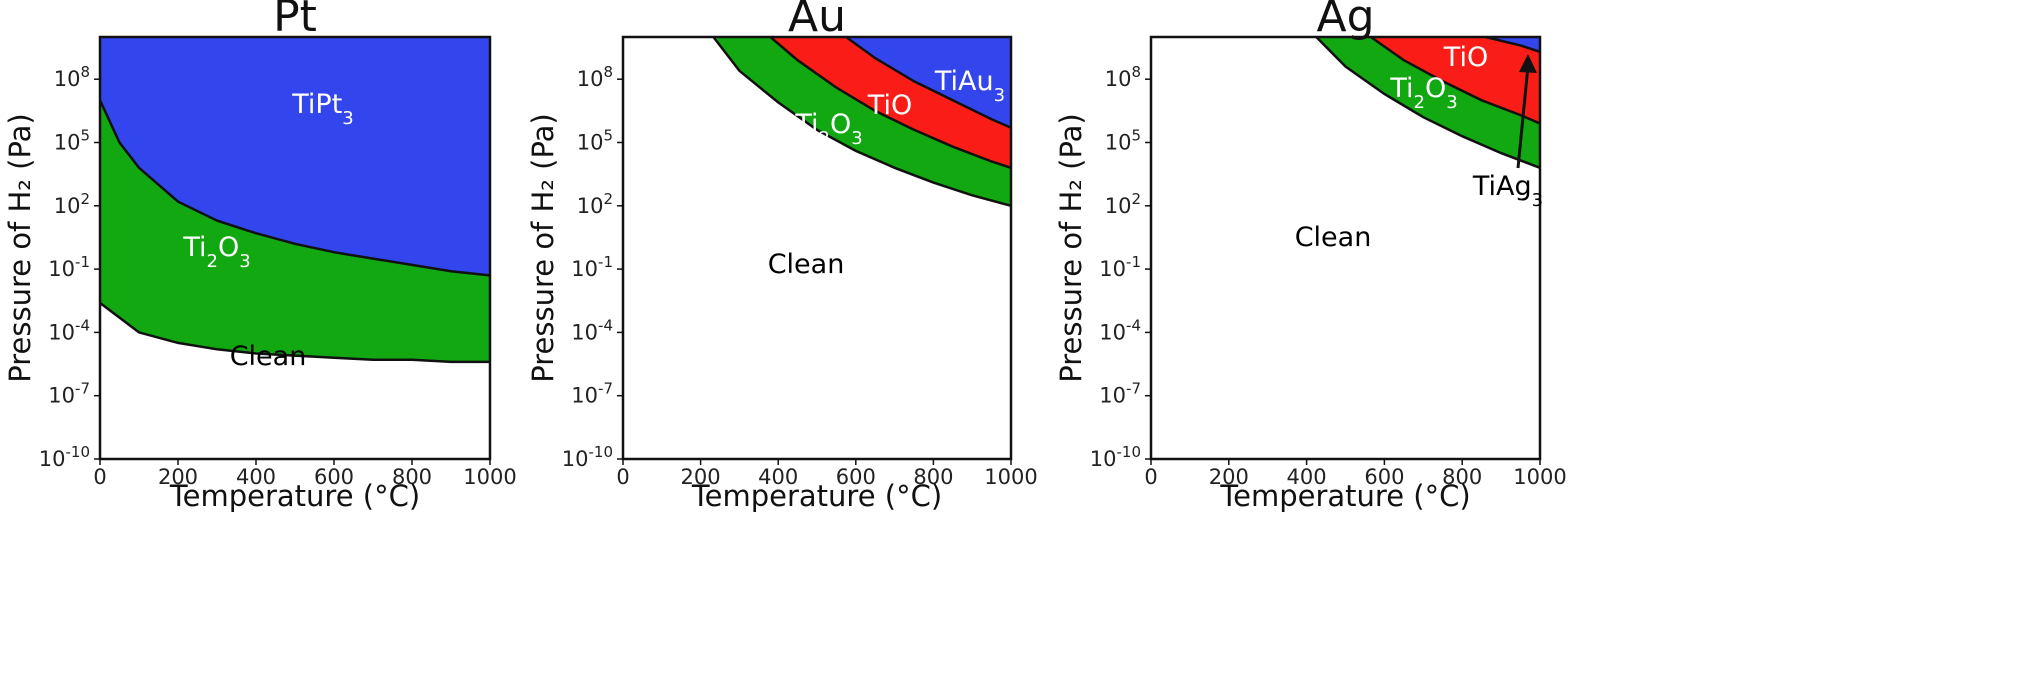 The height and width of the screenshot is (676, 2038). I want to click on panel-title: Au, so click(817, 21).